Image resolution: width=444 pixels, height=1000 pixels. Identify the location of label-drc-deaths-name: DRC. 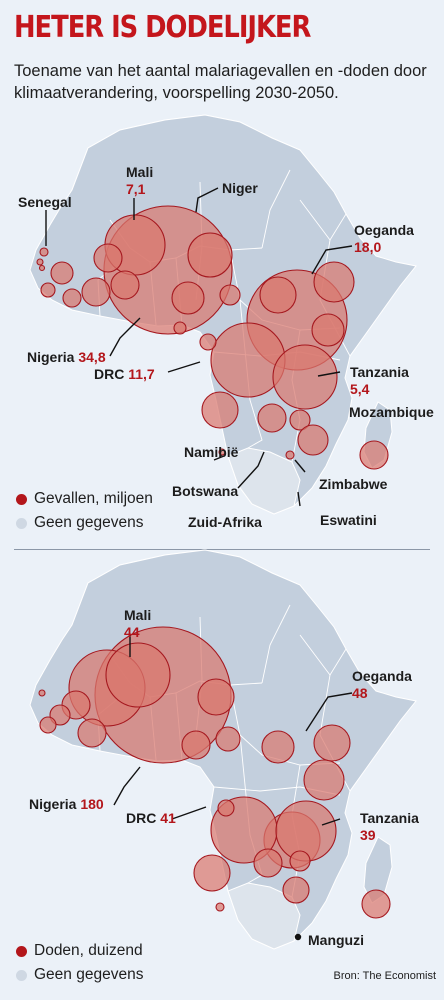
(141, 818).